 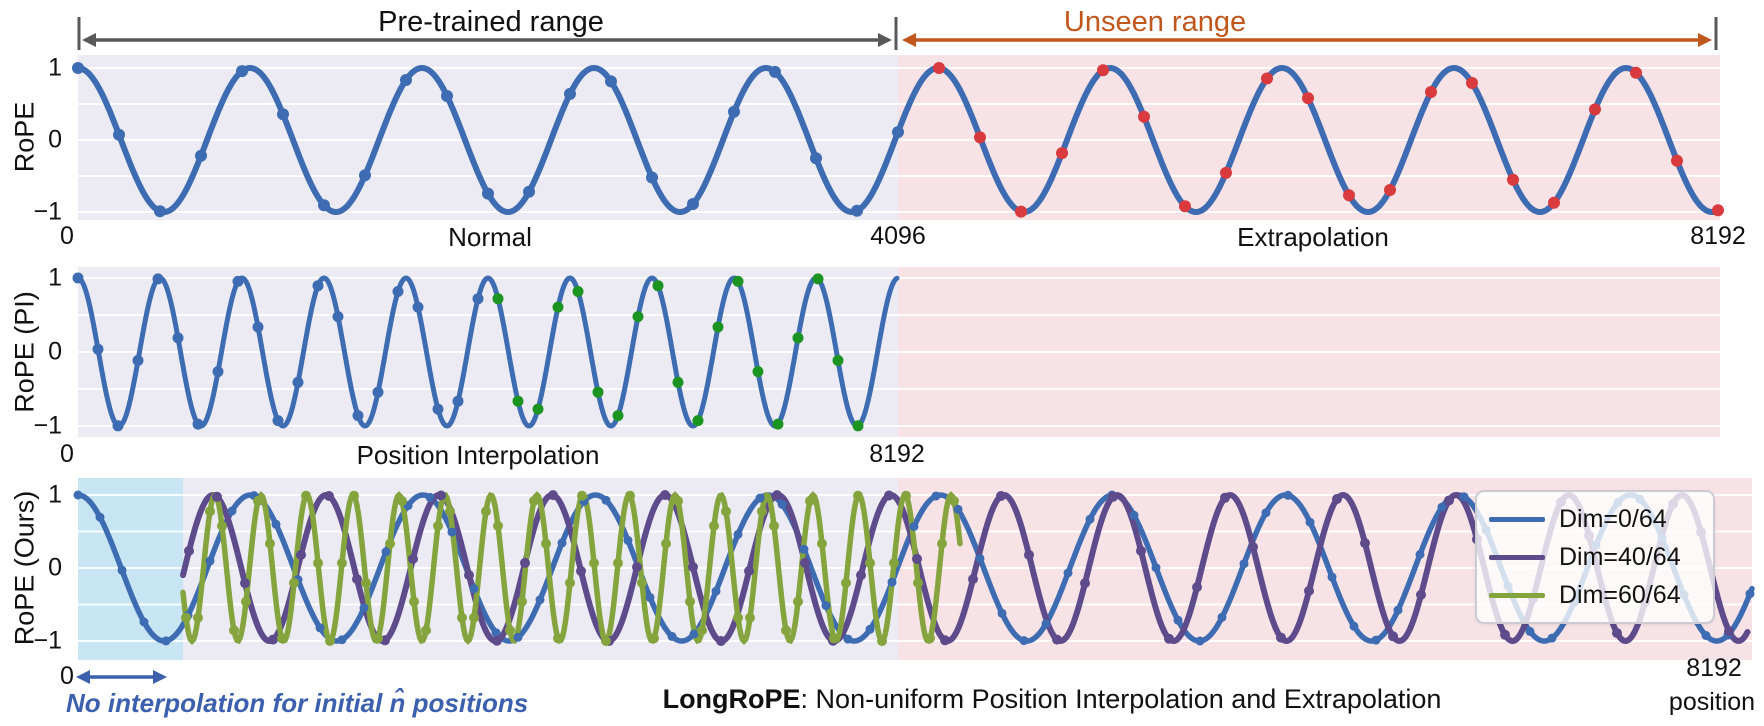 What do you see at coordinates (47, 640) in the screenshot?
I see `p3-ytick-m1: −1` at bounding box center [47, 640].